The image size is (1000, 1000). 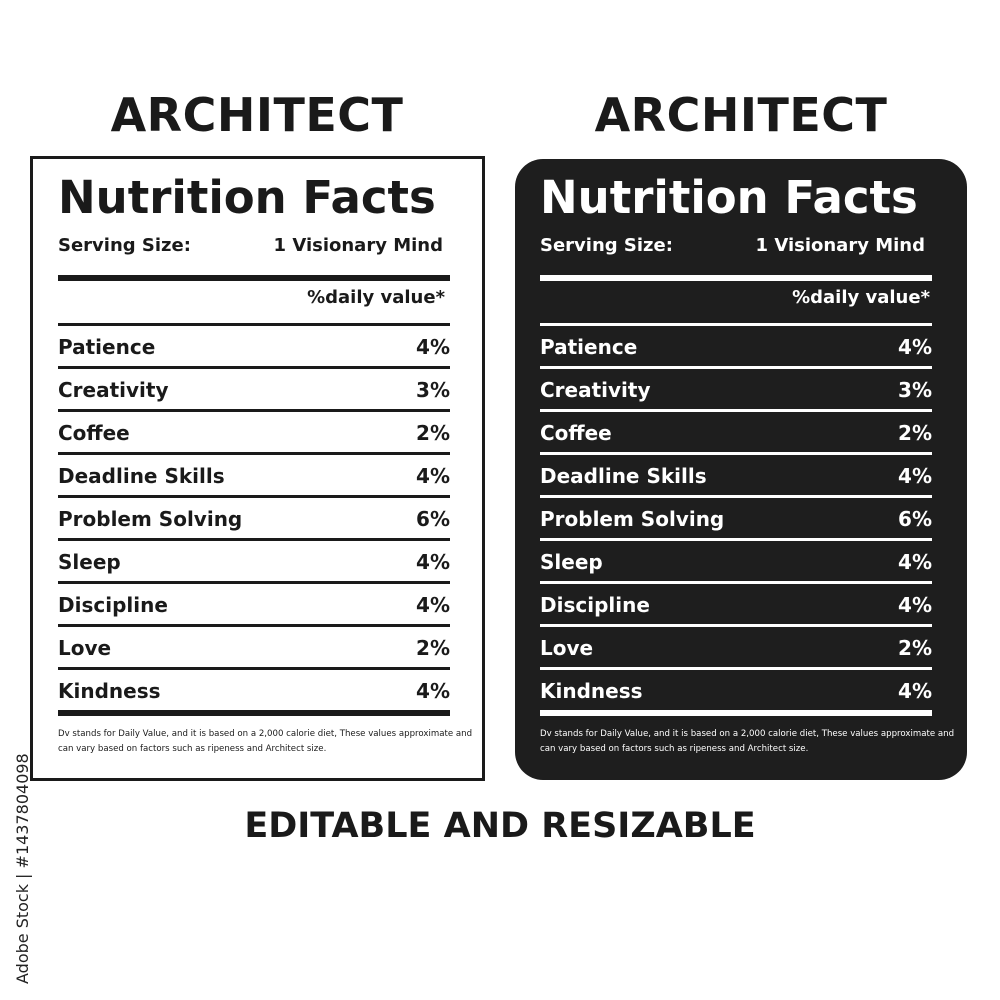 I want to click on title-dark: ARCHITECT, so click(x=741, y=115).